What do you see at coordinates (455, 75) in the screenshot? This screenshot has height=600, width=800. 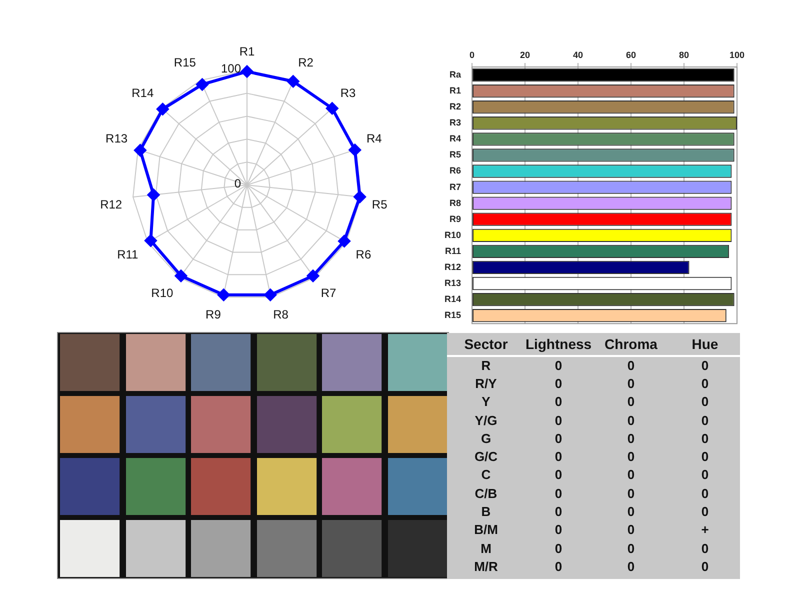 I see `y-tick-label: Ra` at bounding box center [455, 75].